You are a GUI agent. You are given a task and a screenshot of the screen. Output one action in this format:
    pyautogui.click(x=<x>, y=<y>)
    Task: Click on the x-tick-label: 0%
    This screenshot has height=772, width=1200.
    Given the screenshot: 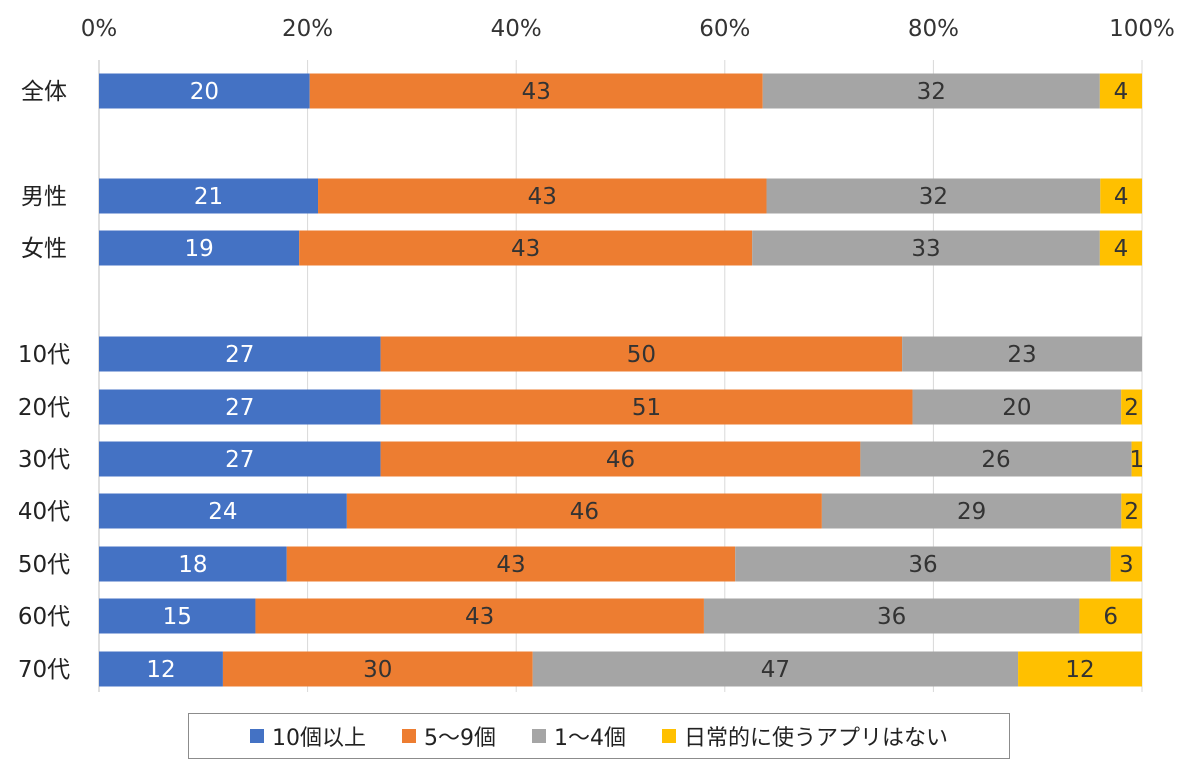 What is the action you would take?
    pyautogui.click(x=99, y=29)
    